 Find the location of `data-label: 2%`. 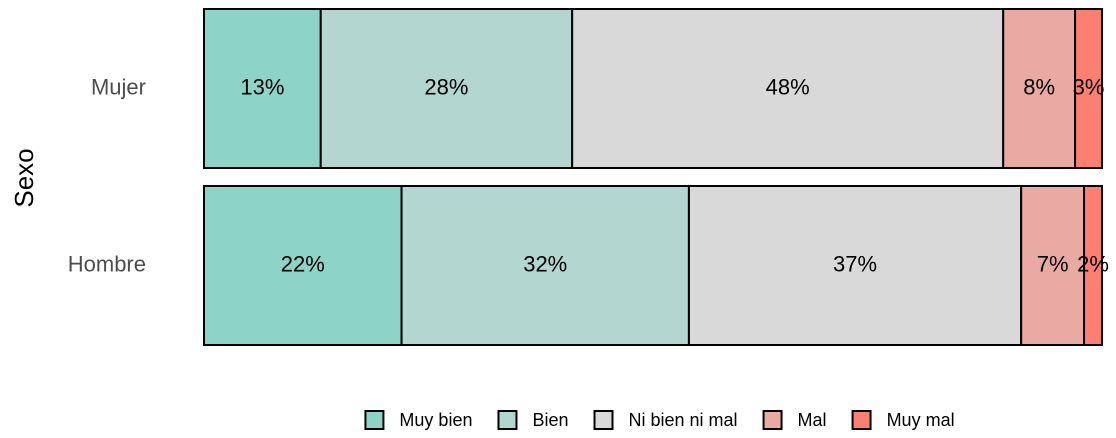

data-label: 2% is located at coordinates (1093, 263).